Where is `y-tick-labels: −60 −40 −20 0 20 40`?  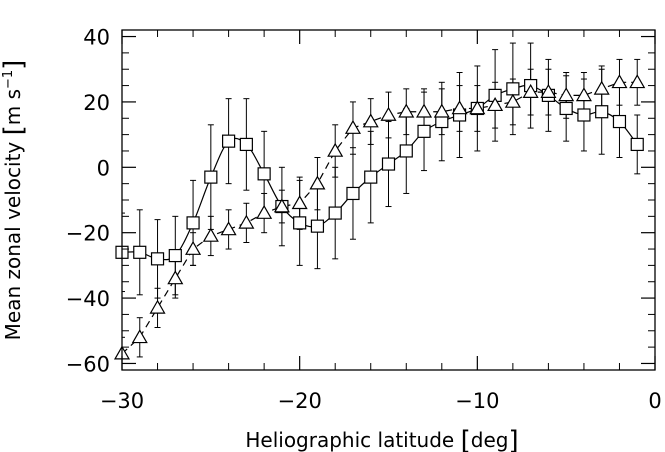 y-tick-labels: −60 −40 −20 0 20 40 is located at coordinates (88, 201).